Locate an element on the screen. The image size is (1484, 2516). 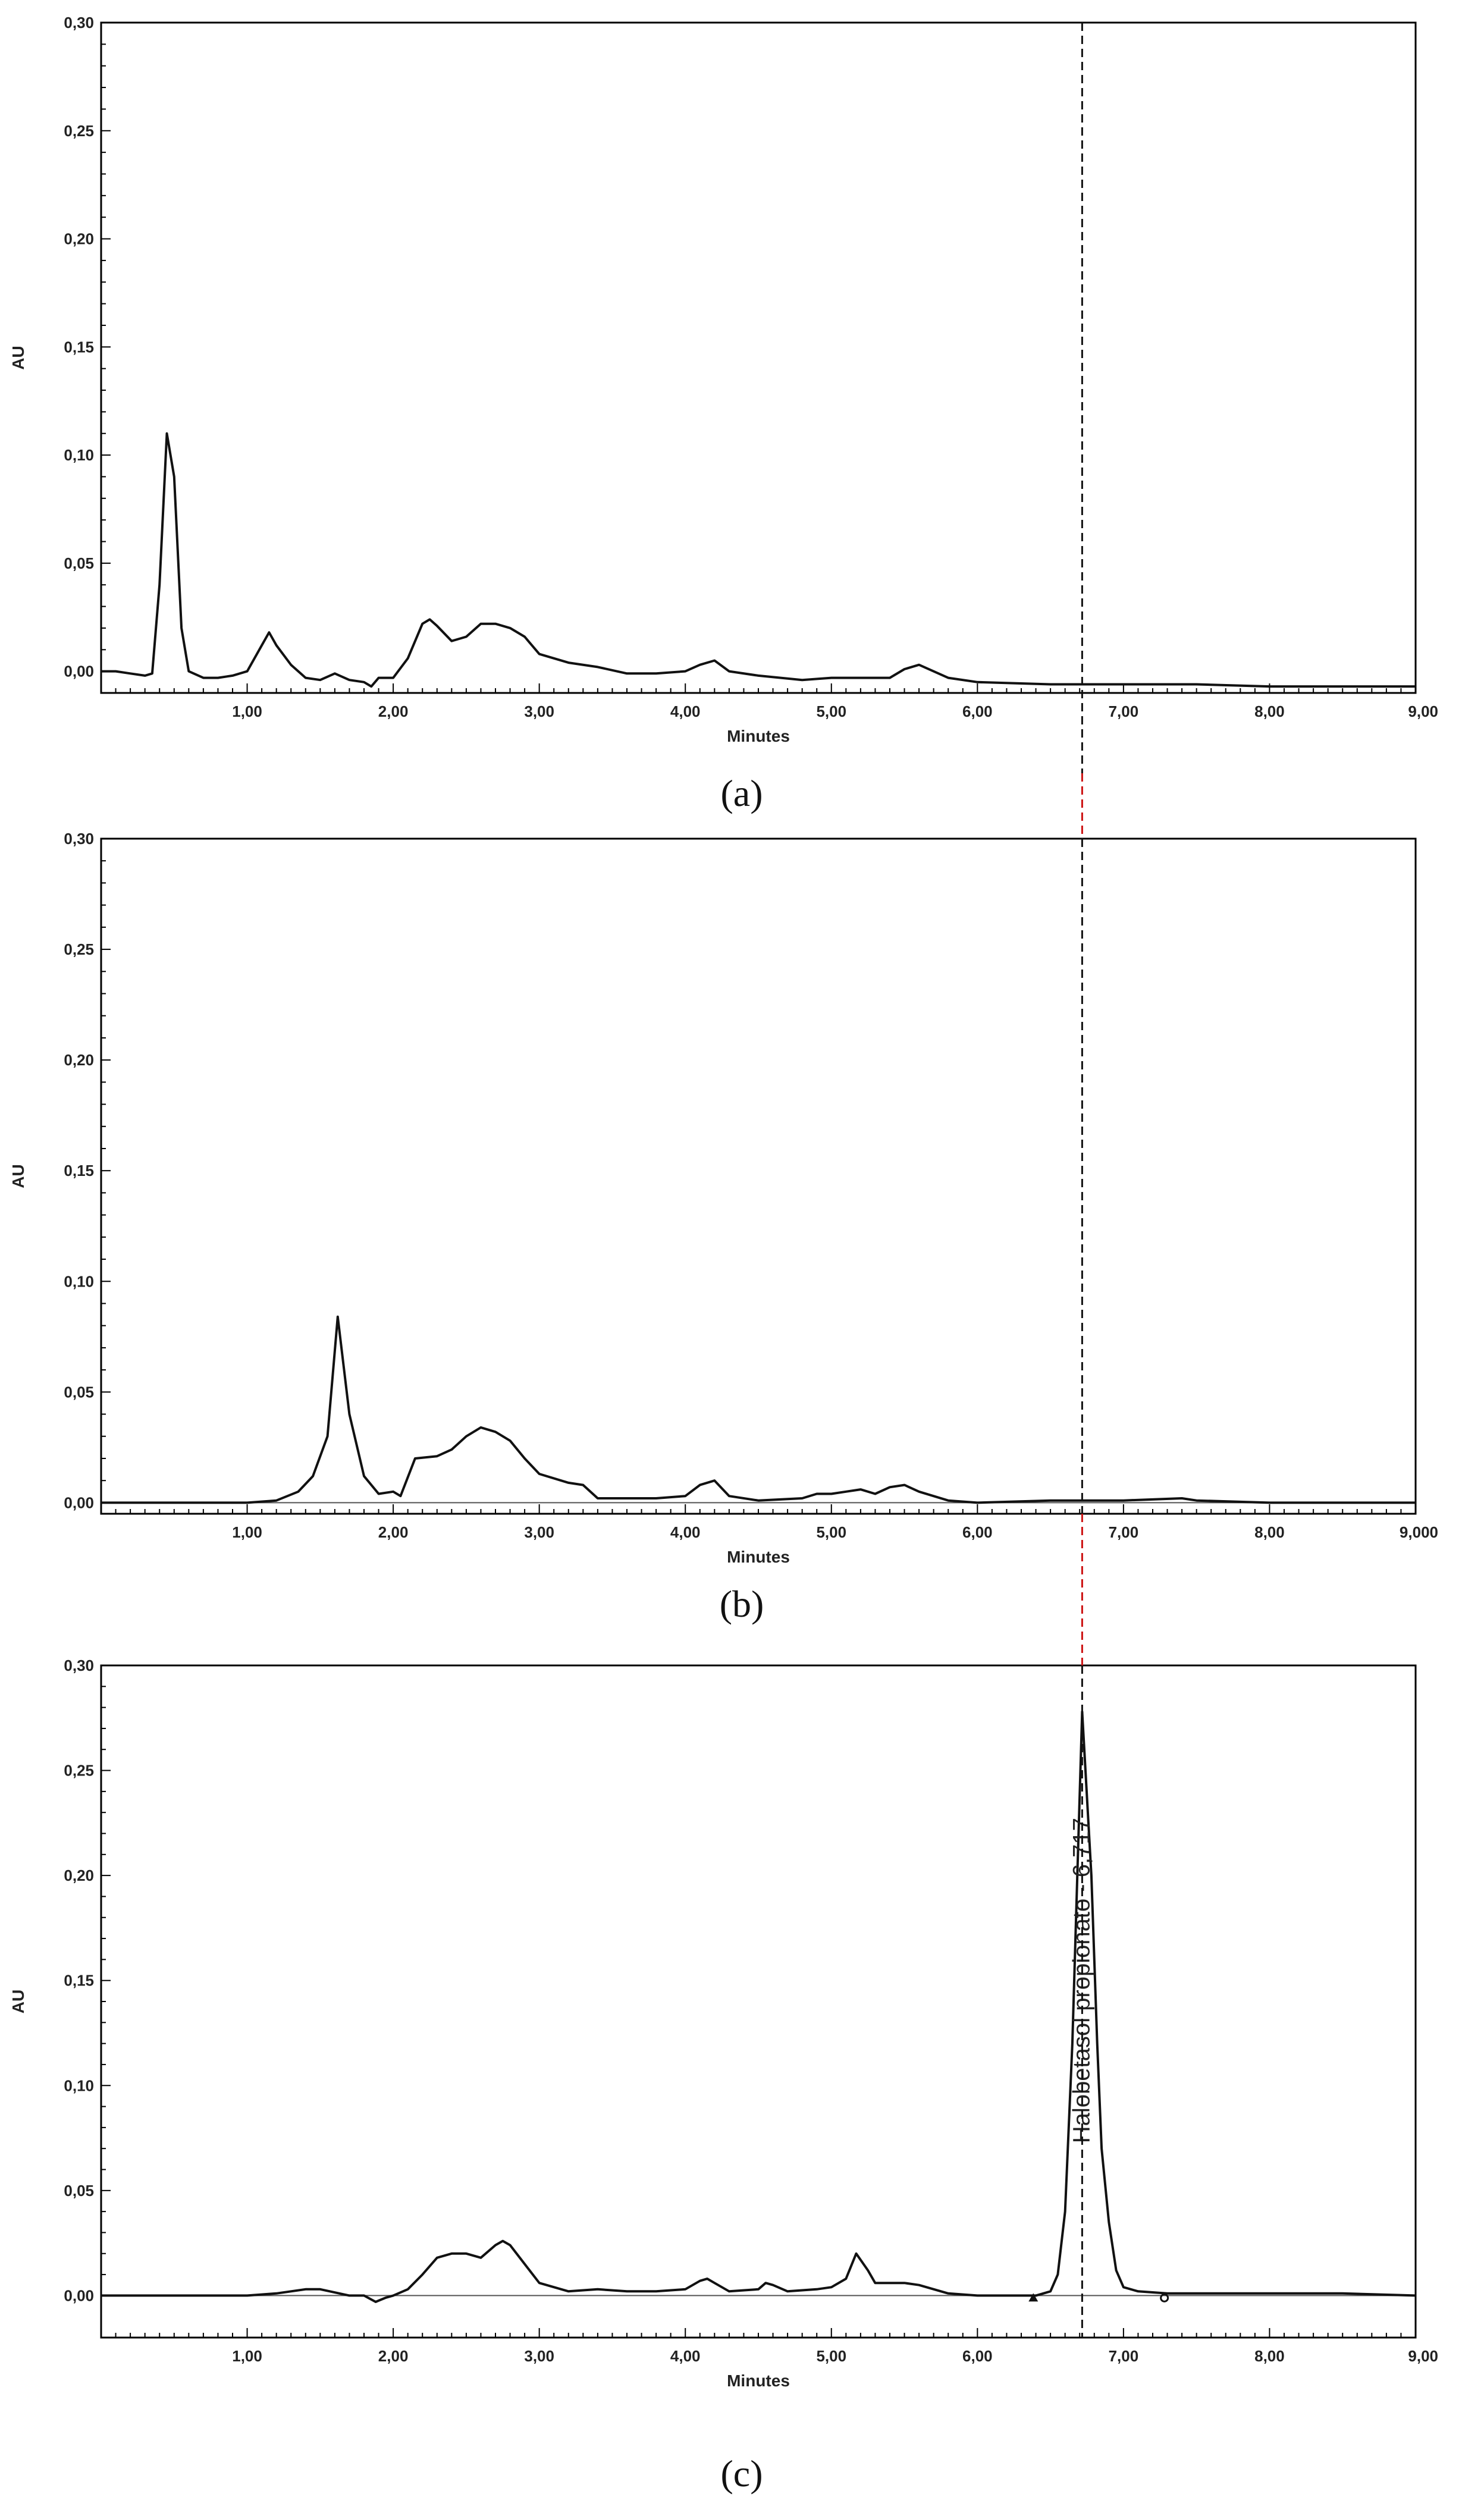
panel-c-x-tick-label: 9,00 is located at coordinates (1423, 2356).